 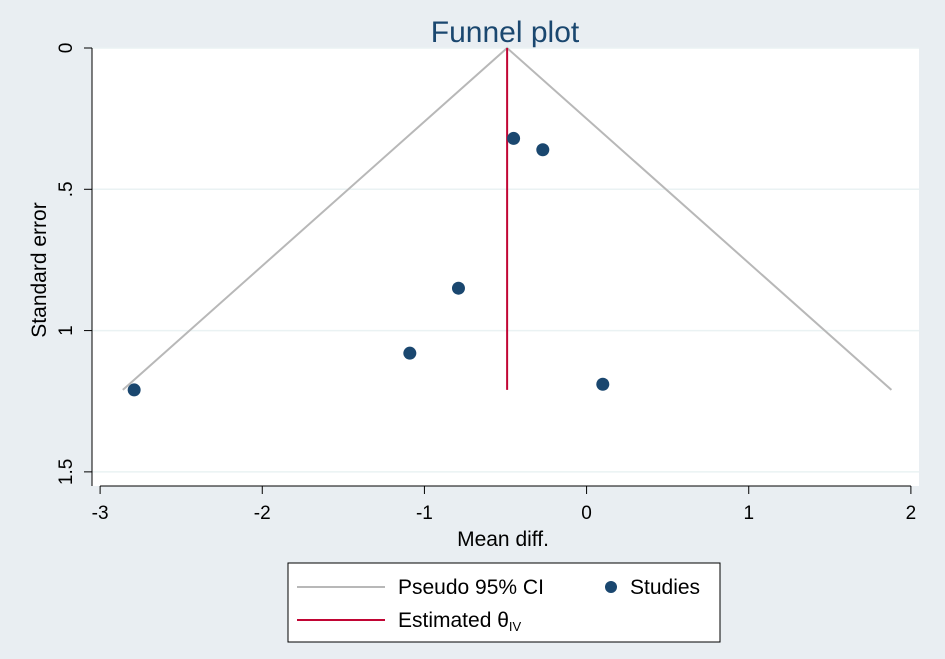 I want to click on y-tick-label: 0, so click(x=66, y=48).